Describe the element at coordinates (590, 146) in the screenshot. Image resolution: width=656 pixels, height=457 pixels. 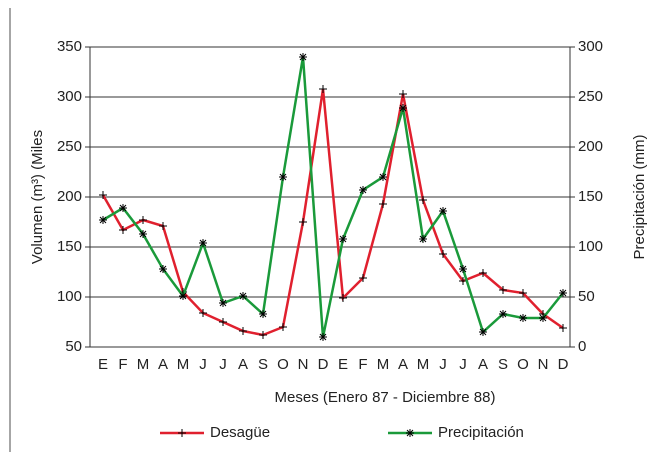
I see `y2-tick-label: 200` at that location.